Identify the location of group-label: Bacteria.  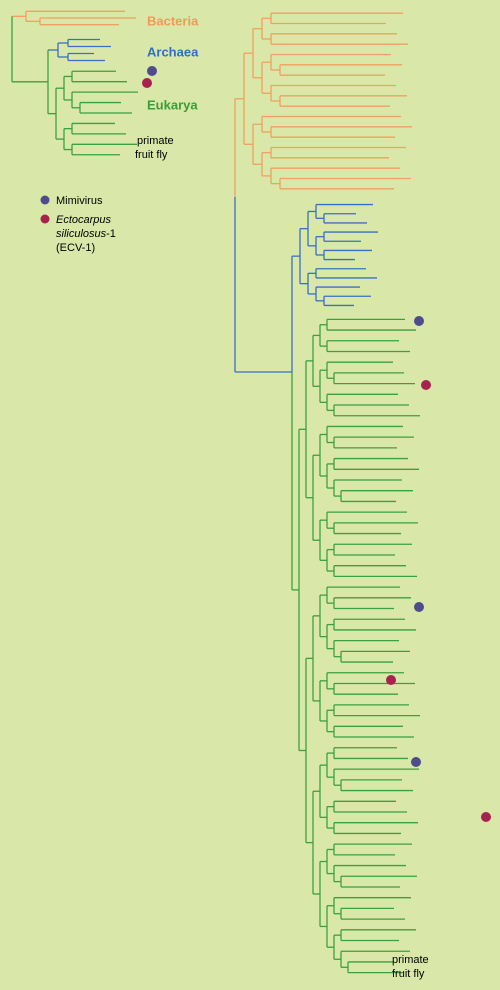
(173, 20).